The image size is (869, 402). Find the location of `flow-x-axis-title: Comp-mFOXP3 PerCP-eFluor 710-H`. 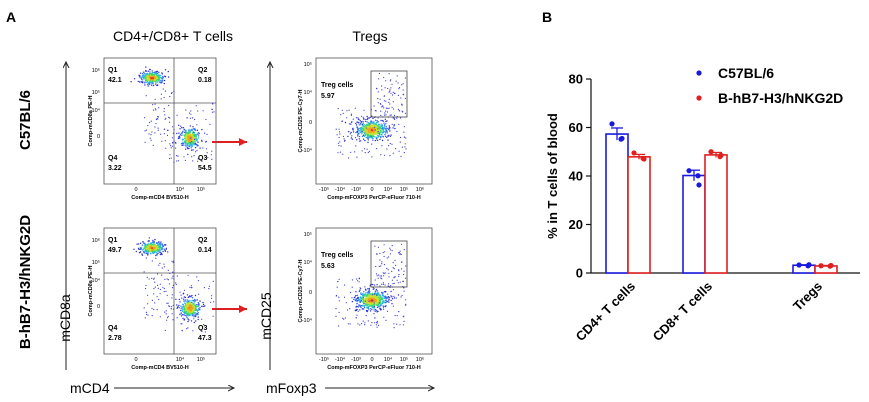

flow-x-axis-title: Comp-mFOXP3 PerCP-eFluor 710-H is located at coordinates (374, 368).